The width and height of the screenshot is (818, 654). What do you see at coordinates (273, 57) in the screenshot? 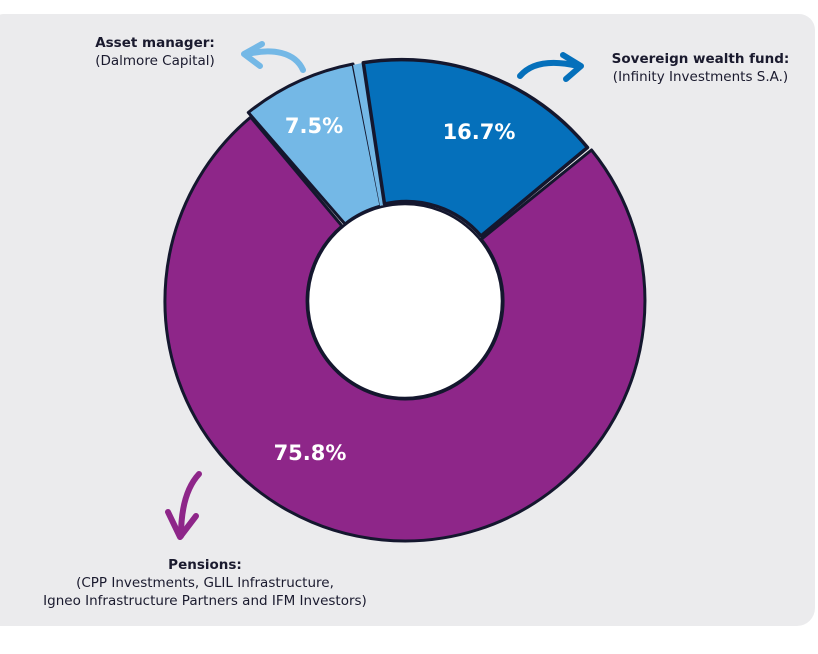
I see `asset-manager-arrow-icon` at bounding box center [273, 57].